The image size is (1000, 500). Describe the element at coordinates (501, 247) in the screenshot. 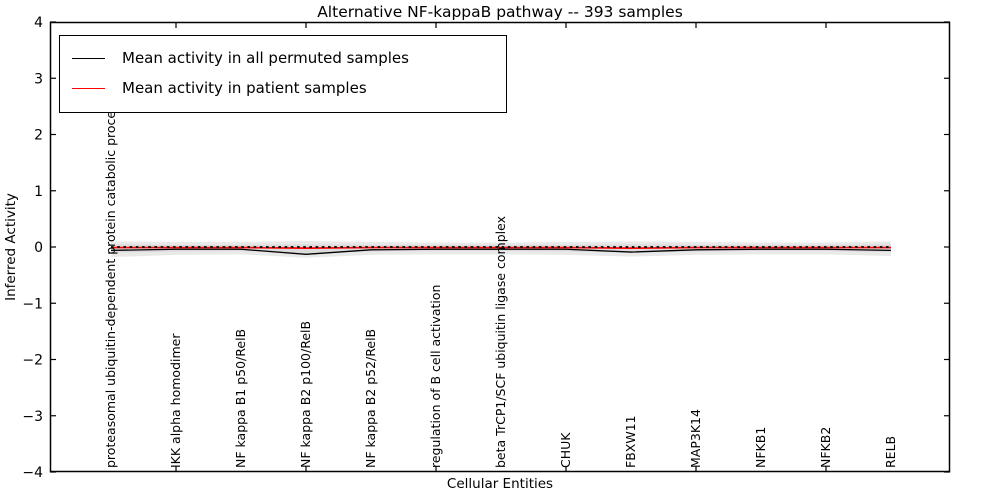

I see `series-line-patient` at that location.